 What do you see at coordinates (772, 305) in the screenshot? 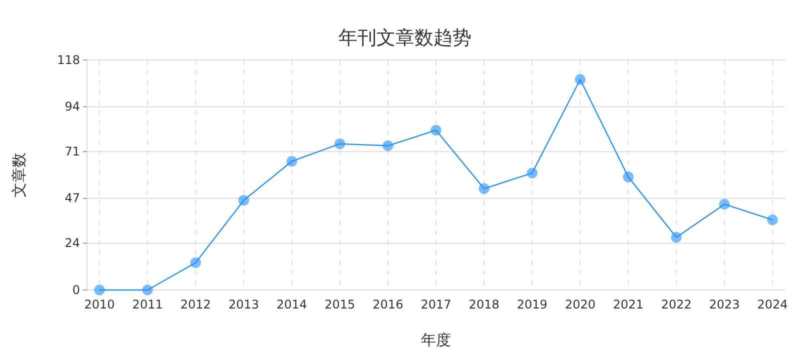
I see `x-tick-label: 2024` at bounding box center [772, 305].